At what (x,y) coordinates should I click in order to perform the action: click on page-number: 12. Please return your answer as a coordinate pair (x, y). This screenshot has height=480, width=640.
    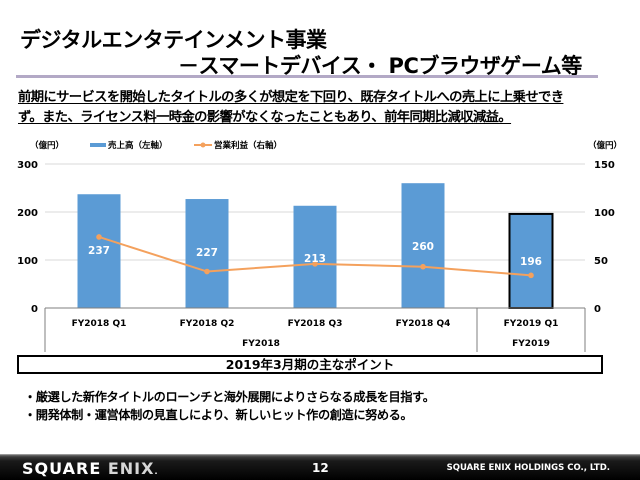
    Looking at the image, I should click on (320, 468).